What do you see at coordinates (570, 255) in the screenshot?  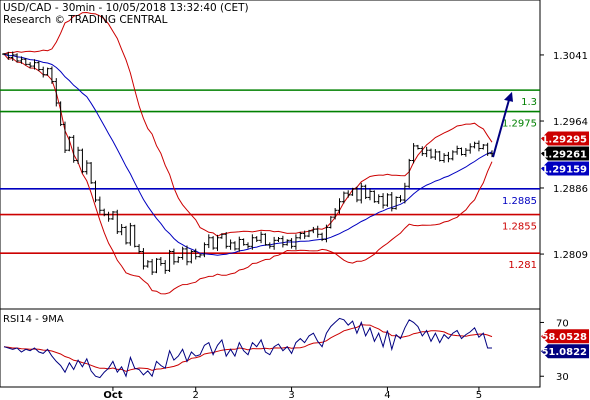 I see `price-axis-label: 1.2809` at bounding box center [570, 255].